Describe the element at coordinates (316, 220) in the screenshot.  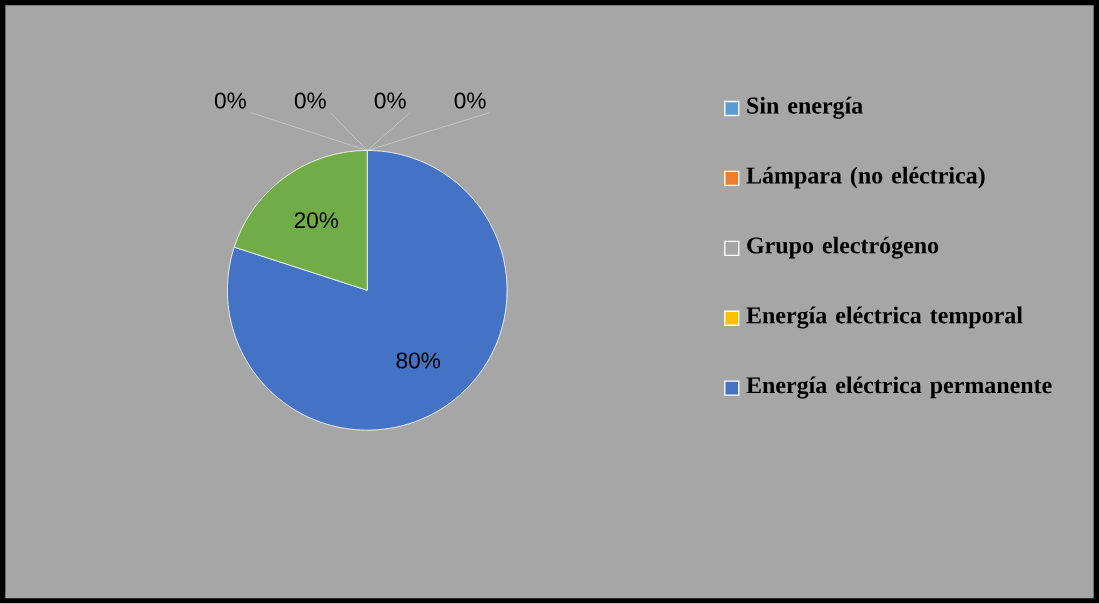
I see `data-label: 20%` at that location.